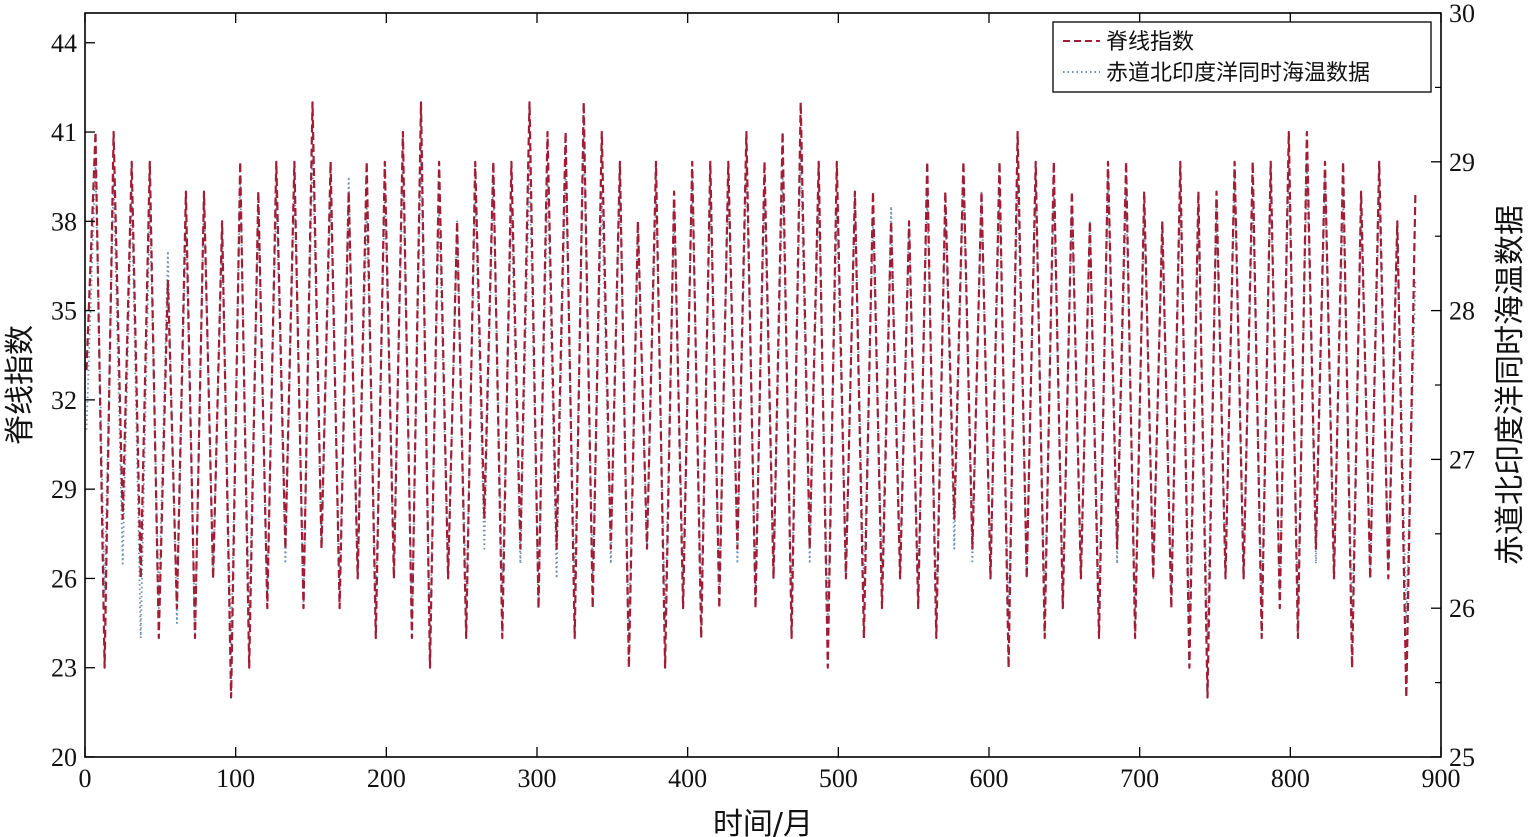 Image resolution: width=1536 pixels, height=837 pixels. What do you see at coordinates (64, 578) in the screenshot?
I see `y-left-tick-label: 26` at bounding box center [64, 578].